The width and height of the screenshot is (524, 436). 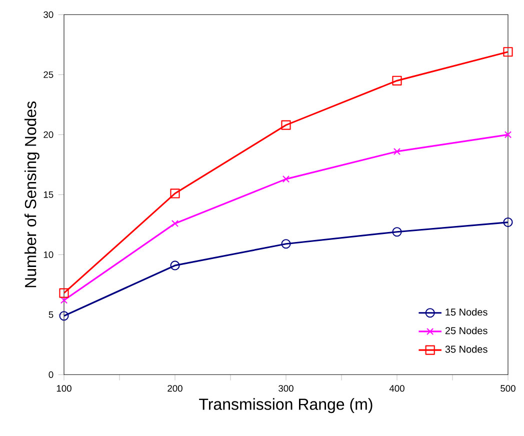 What do you see at coordinates (175, 388) in the screenshot?
I see `x-tick-label: 200` at bounding box center [175, 388].